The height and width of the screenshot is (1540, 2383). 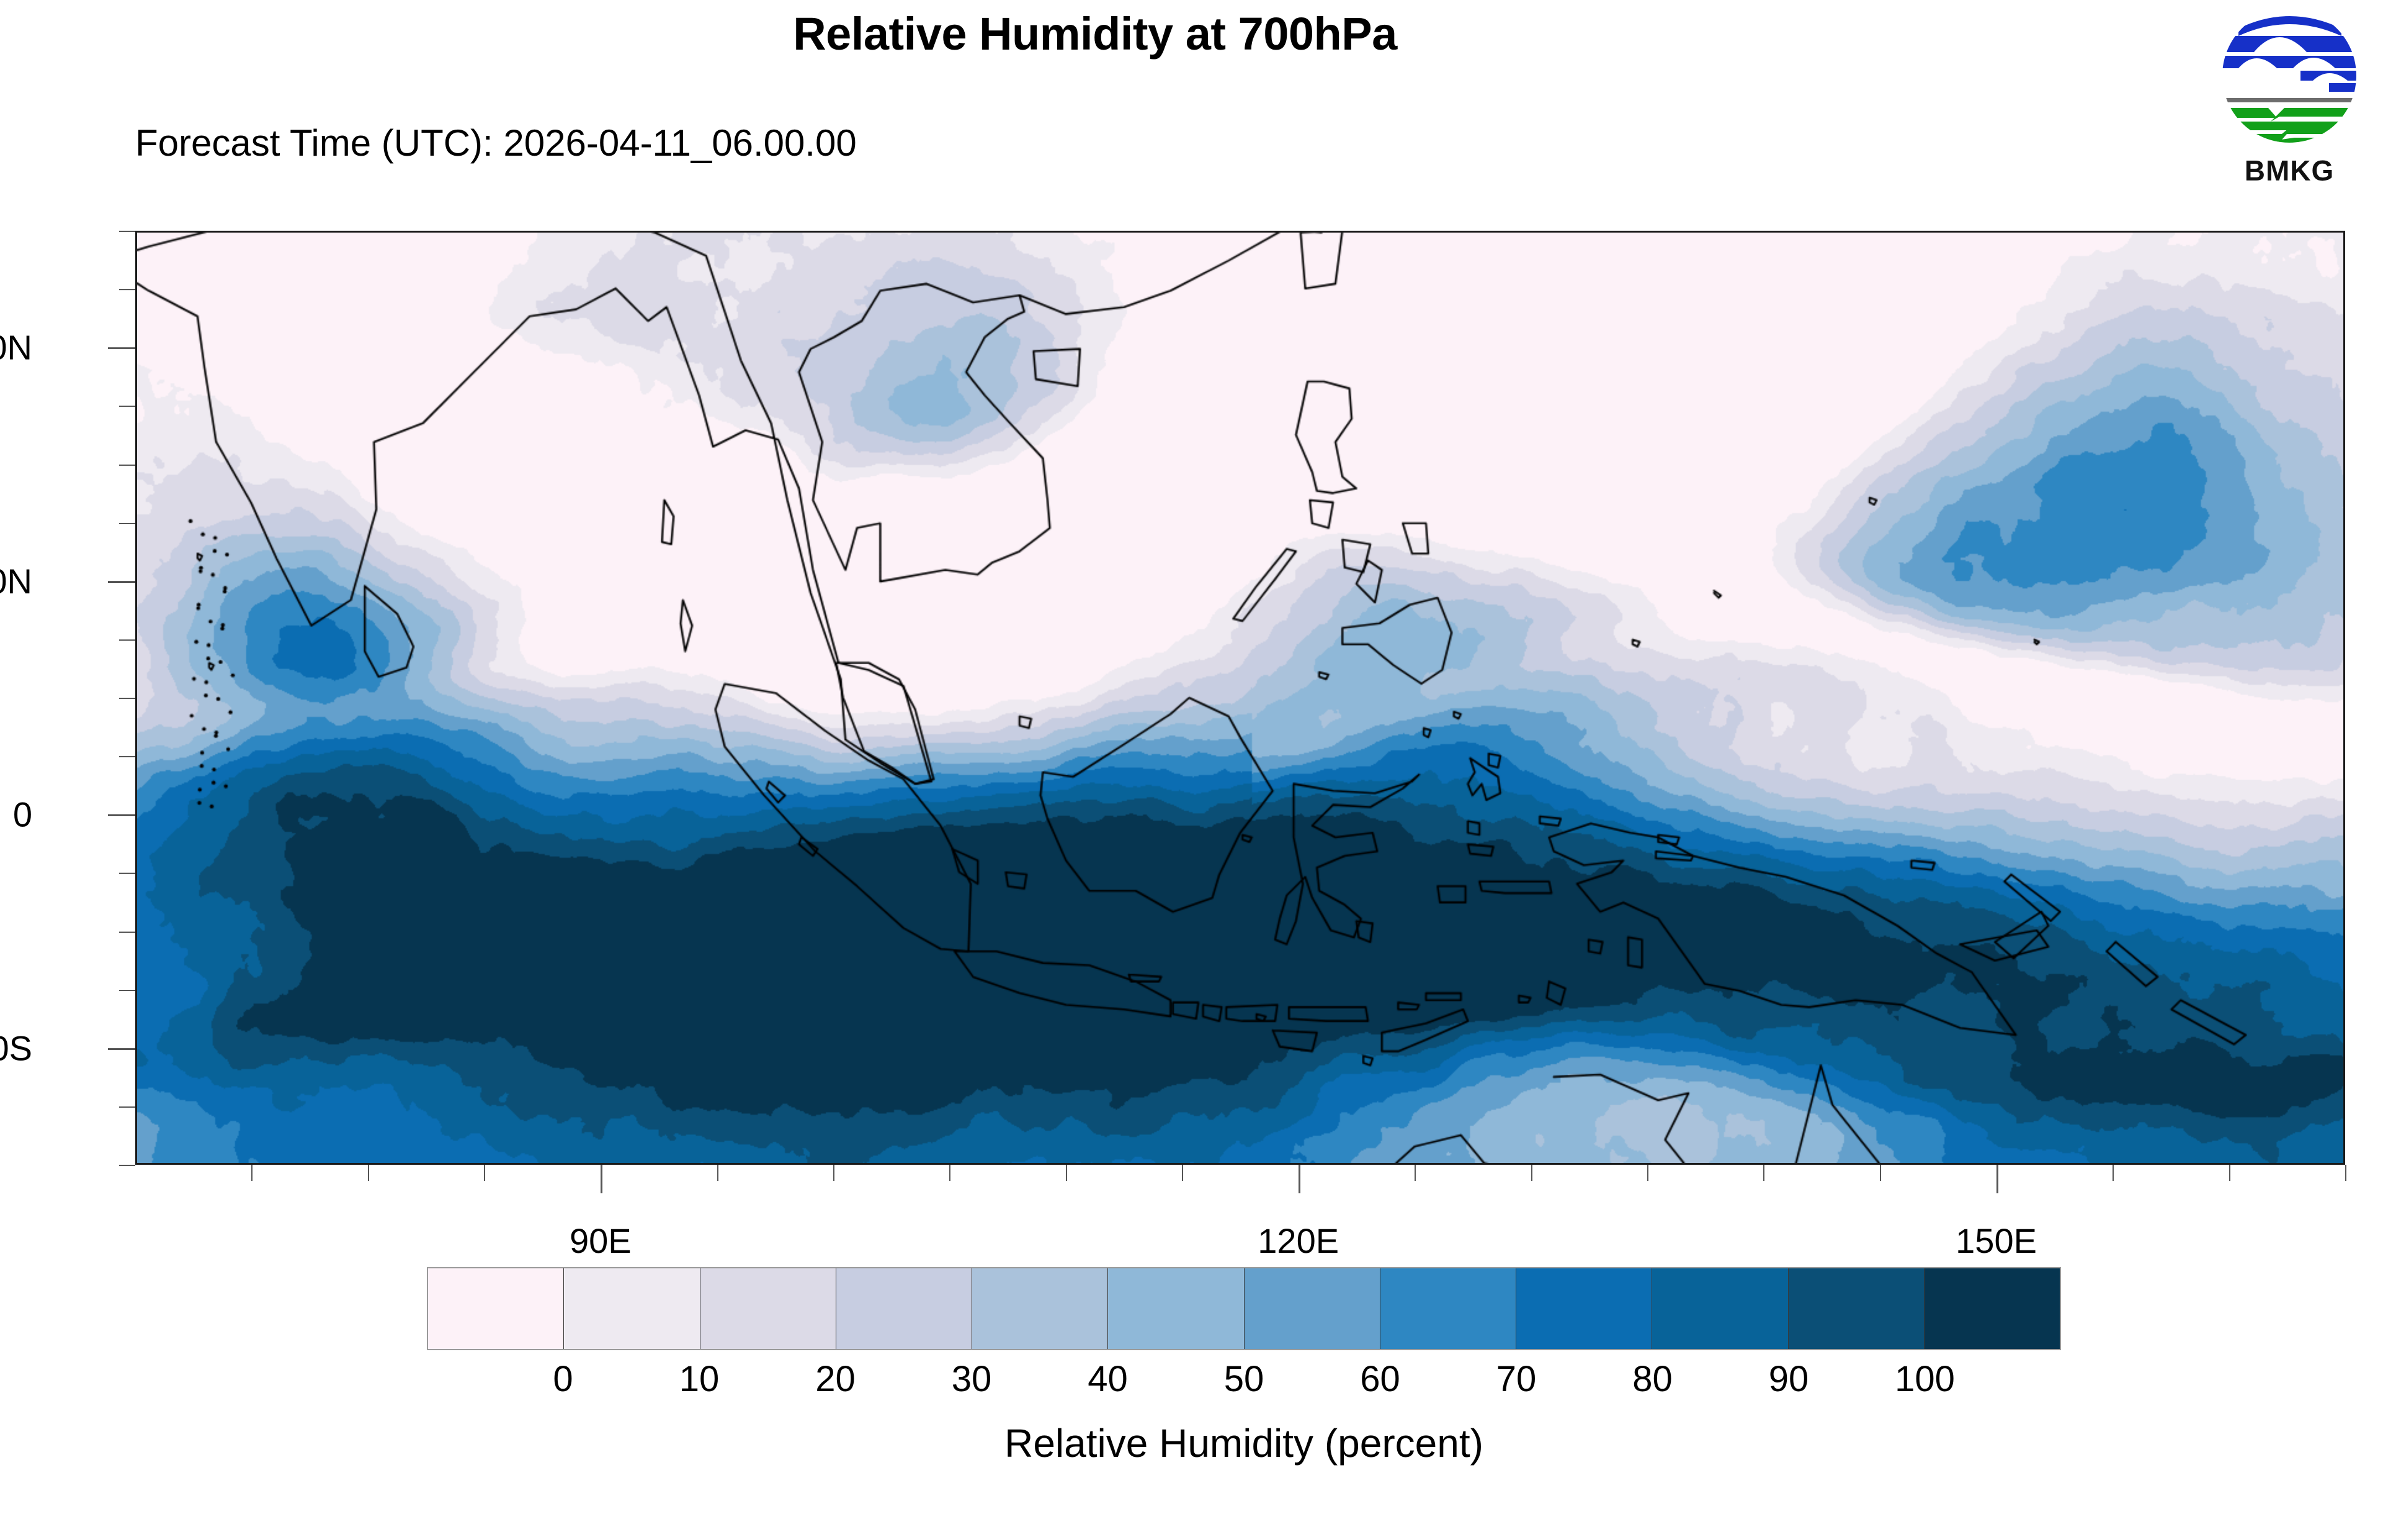 I want to click on y-axis-label-20N: 20N, so click(x=16, y=347).